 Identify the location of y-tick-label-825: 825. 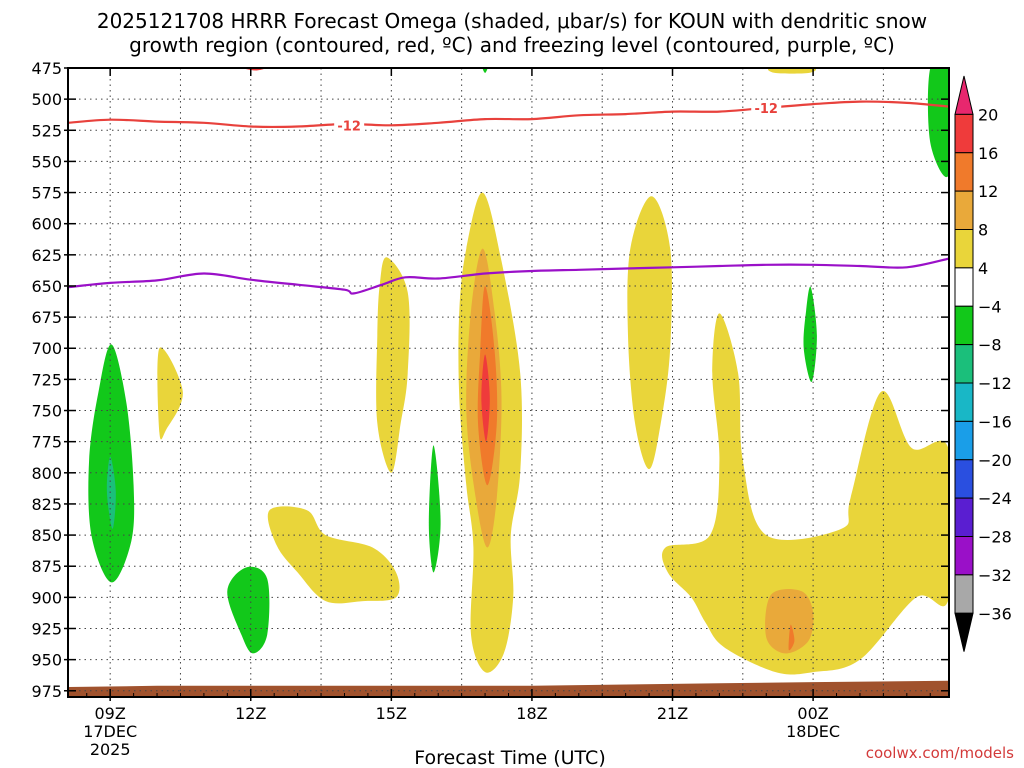
(46, 504).